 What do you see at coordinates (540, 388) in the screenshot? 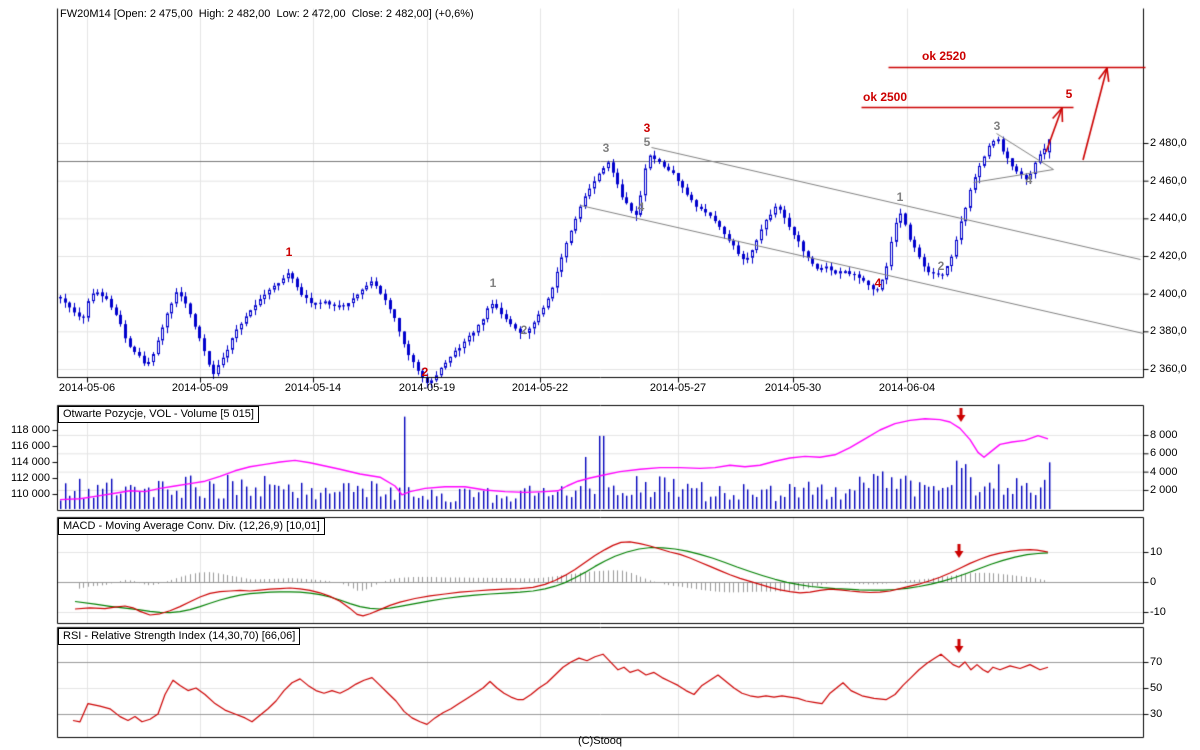
I see `date-axis-label: 2014-05-22` at bounding box center [540, 388].